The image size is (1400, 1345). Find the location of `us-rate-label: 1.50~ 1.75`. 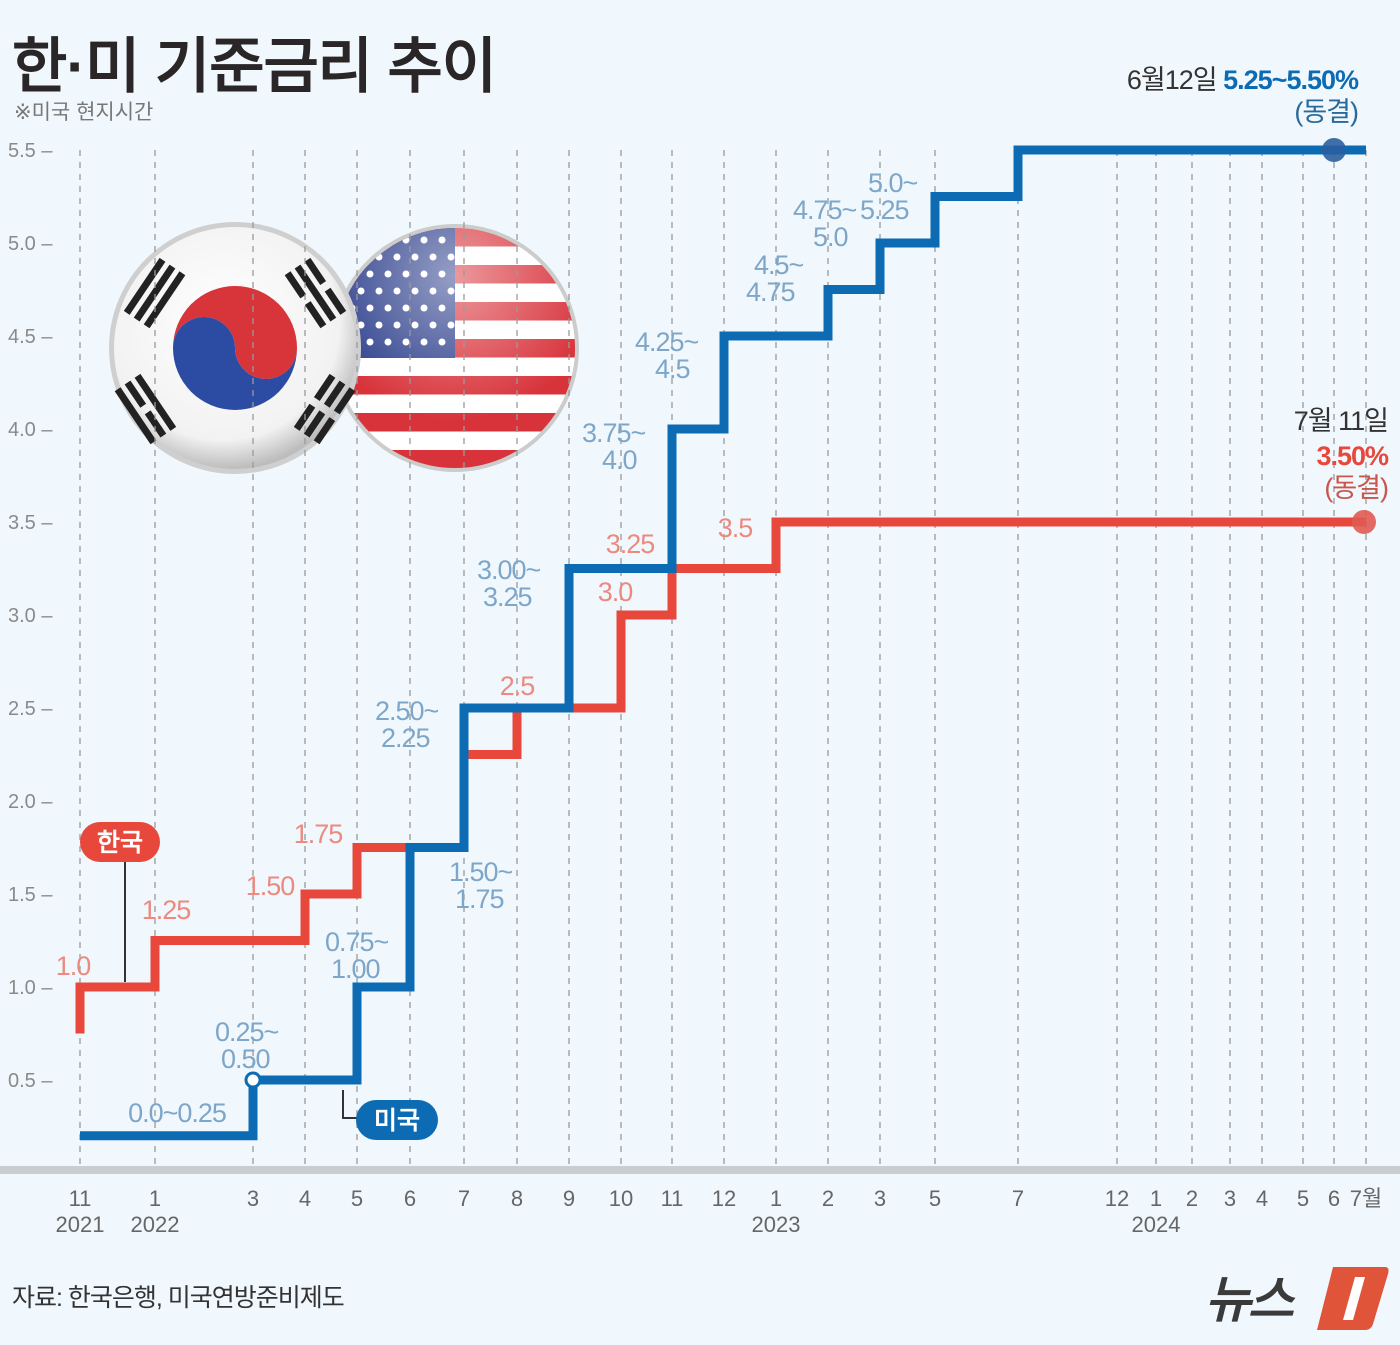

us-rate-label: 1.50~ 1.75 is located at coordinates (481, 885).